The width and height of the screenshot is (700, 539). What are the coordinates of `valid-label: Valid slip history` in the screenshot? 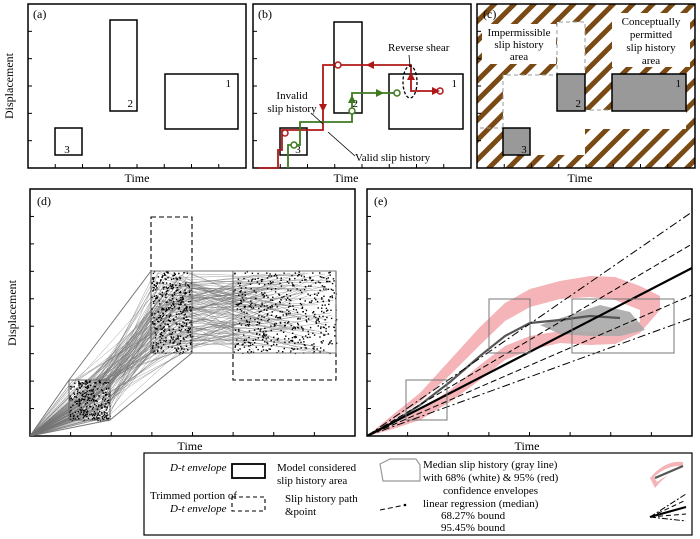 It's located at (393, 158).